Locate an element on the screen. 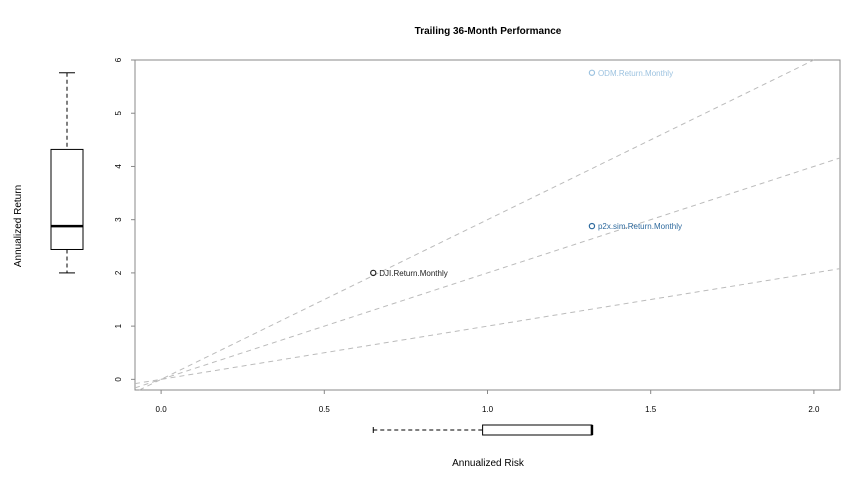 Image resolution: width=864 pixels, height=504 pixels. y-tick-label: 4 is located at coordinates (118, 166).